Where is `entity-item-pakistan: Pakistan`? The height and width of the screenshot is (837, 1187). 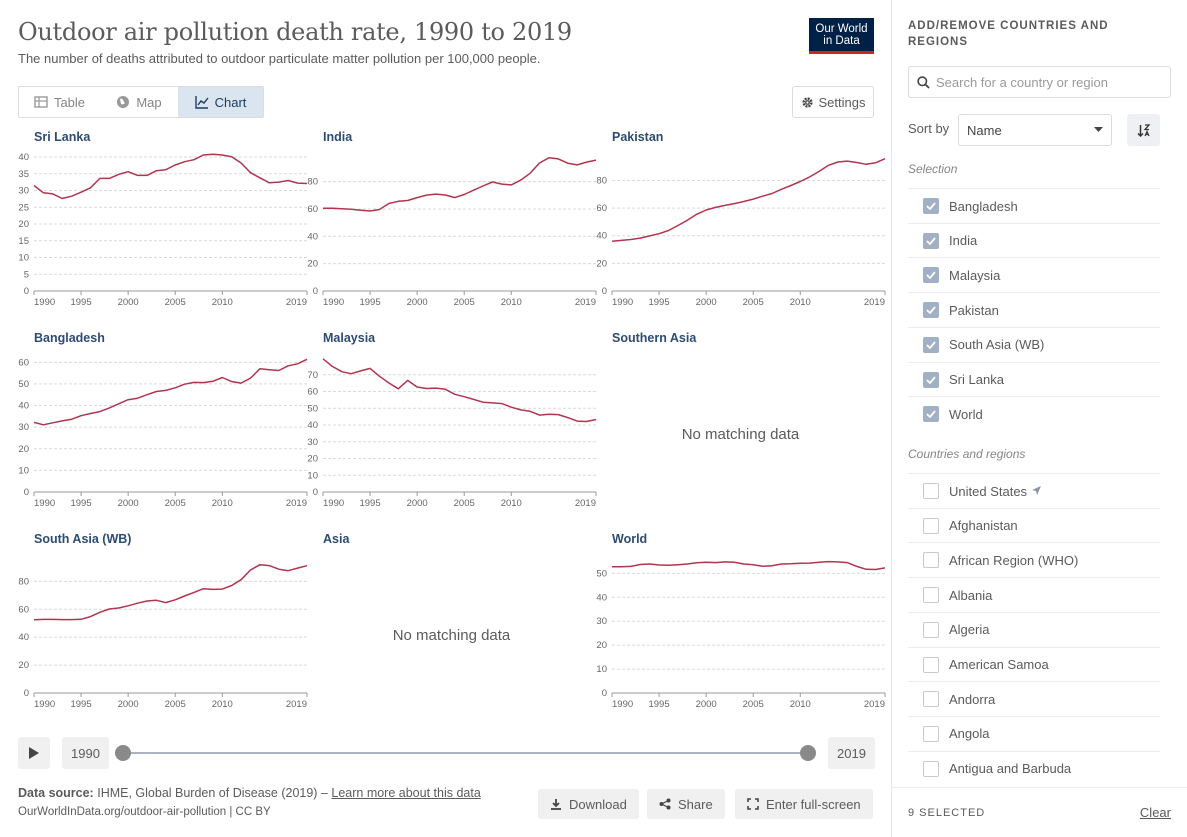
entity-item-pakistan: Pakistan is located at coordinates (1034, 309).